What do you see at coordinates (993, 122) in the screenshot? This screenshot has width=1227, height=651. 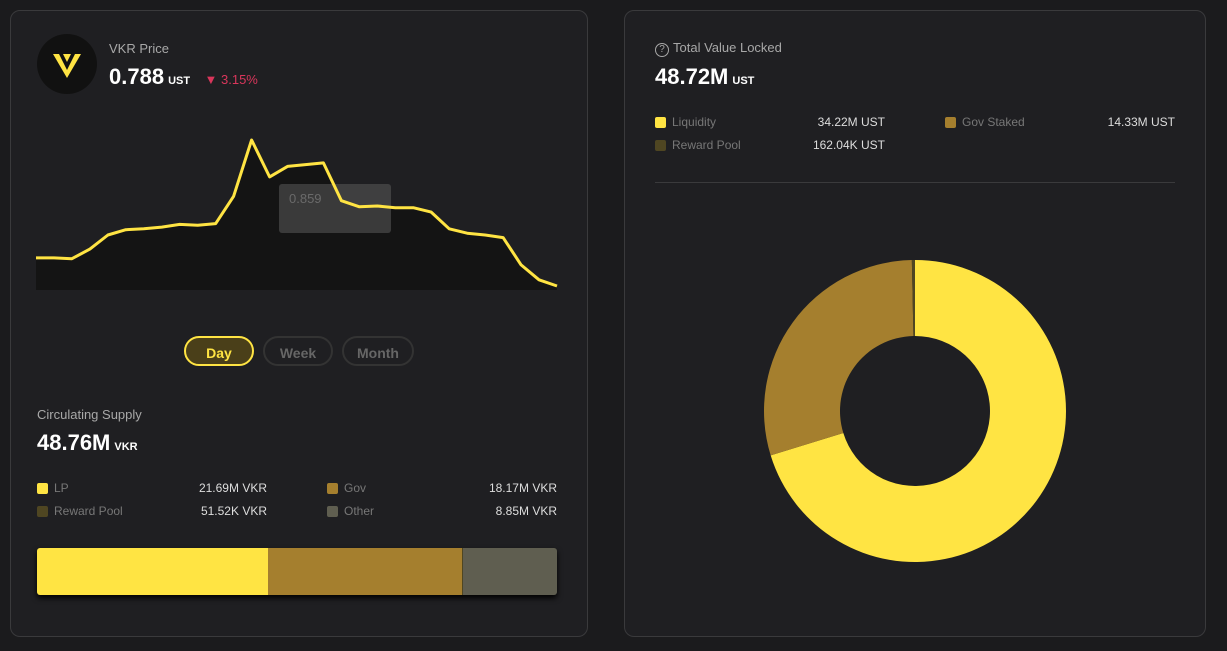 I see `legend-name: Gov Staked` at bounding box center [993, 122].